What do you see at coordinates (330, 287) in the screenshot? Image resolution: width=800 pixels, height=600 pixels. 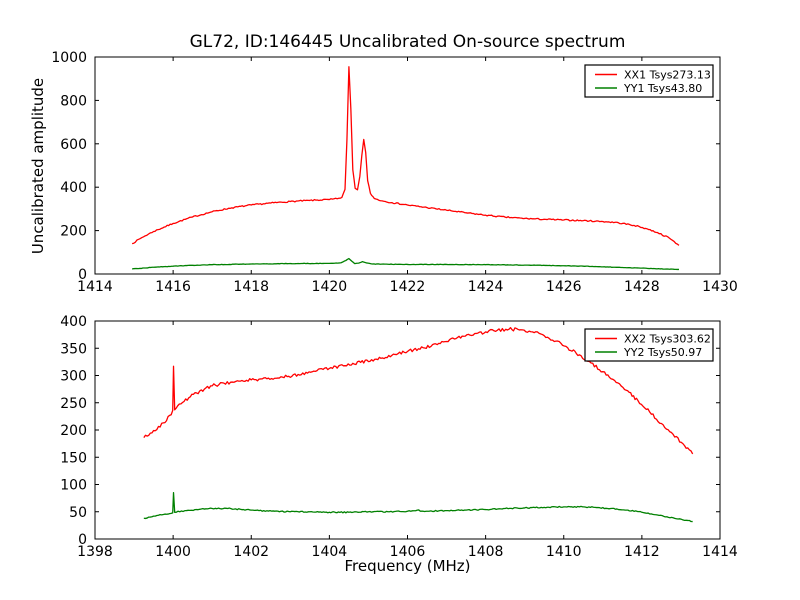 I see `x-tick-label: 1420` at bounding box center [330, 287].